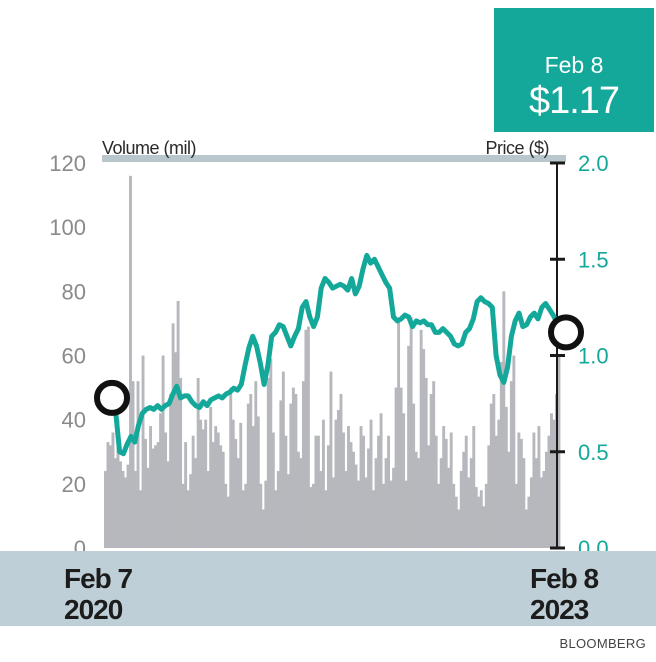 The width and height of the screenshot is (656, 662). Describe the element at coordinates (593, 163) in the screenshot. I see `right-axis-tick-label: 2.0` at that location.